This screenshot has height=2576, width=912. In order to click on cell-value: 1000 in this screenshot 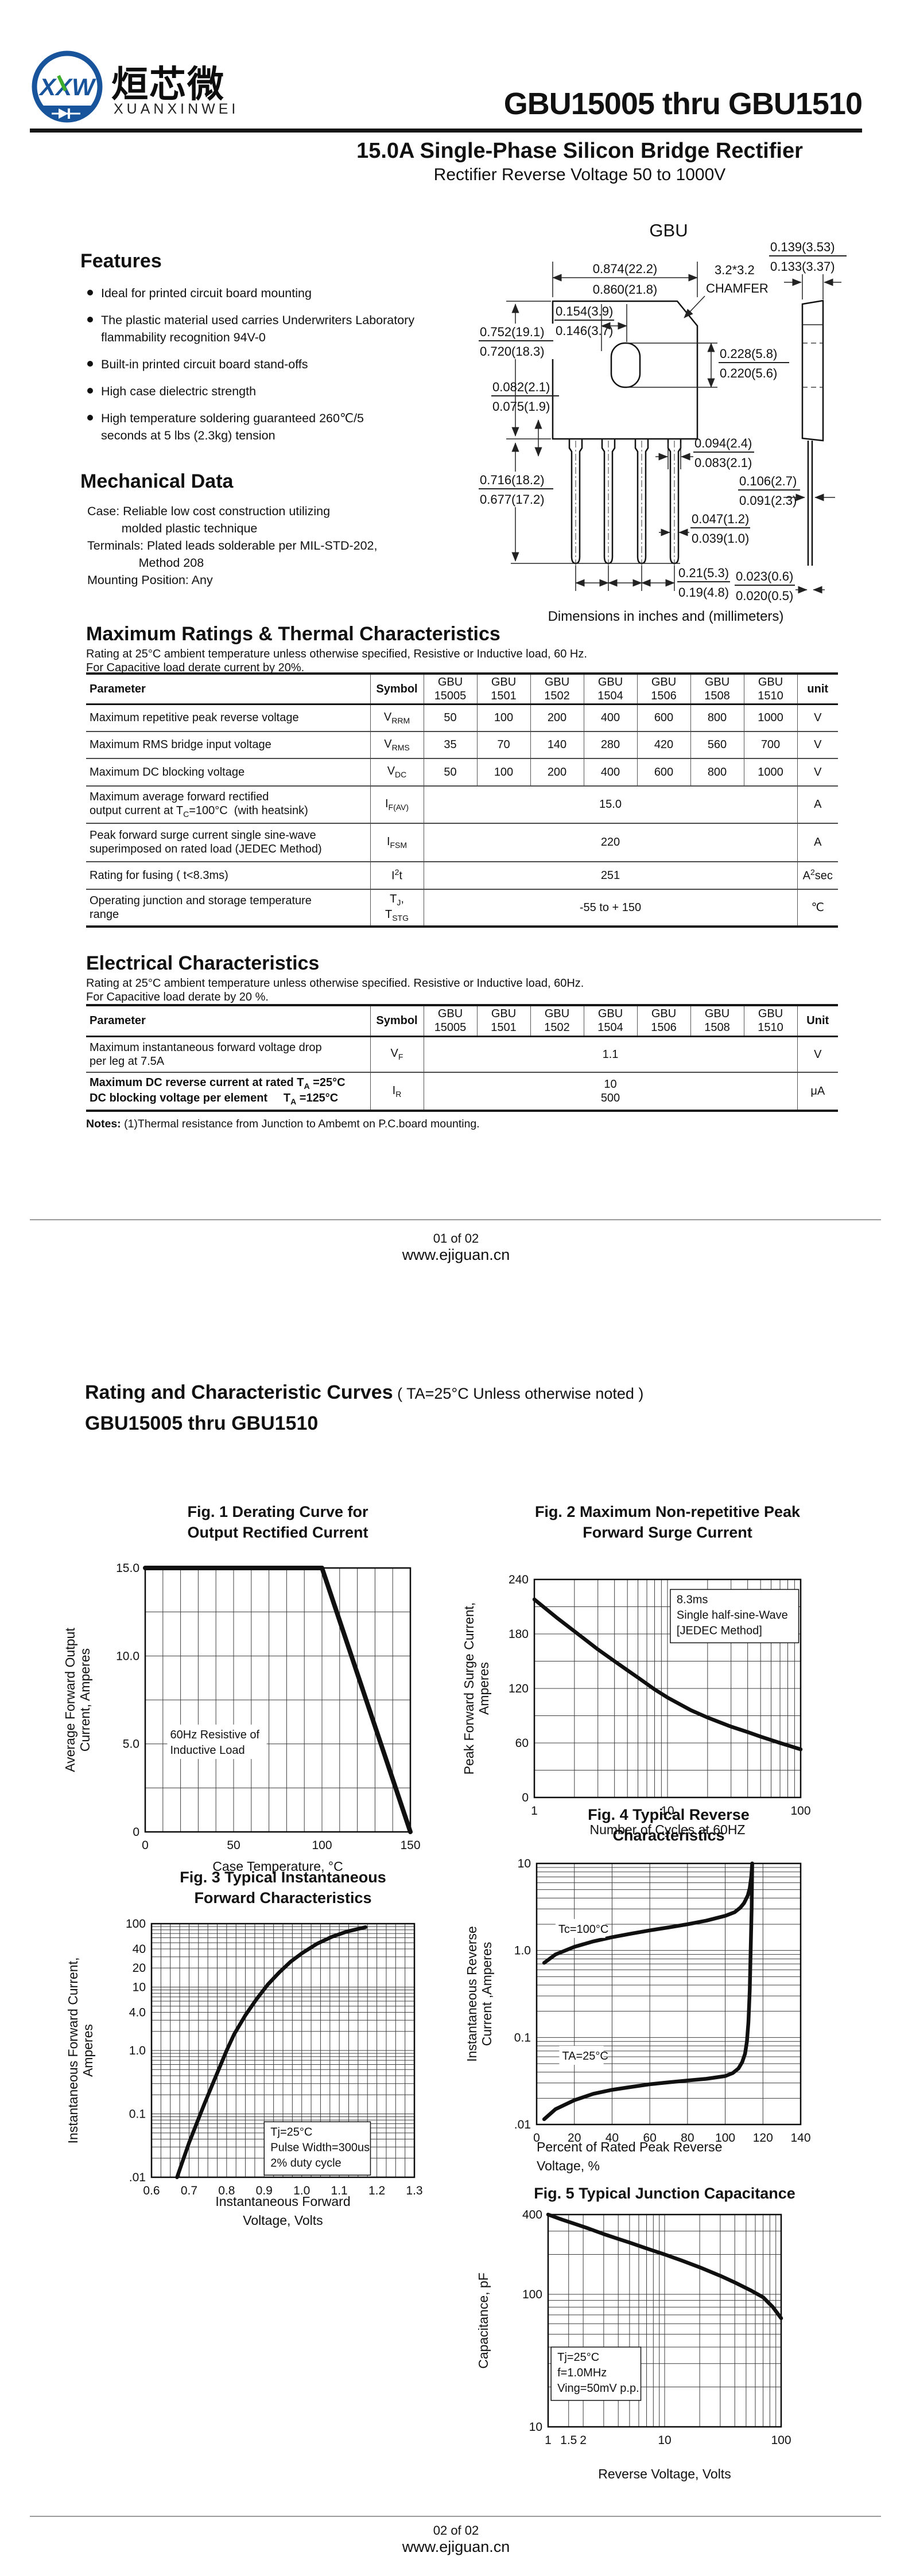, I will do `click(770, 717)`.